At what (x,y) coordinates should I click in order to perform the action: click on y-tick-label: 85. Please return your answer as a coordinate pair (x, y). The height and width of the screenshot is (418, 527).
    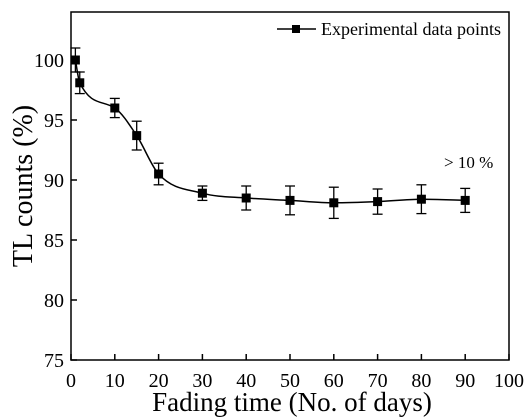
    Looking at the image, I should click on (54, 241).